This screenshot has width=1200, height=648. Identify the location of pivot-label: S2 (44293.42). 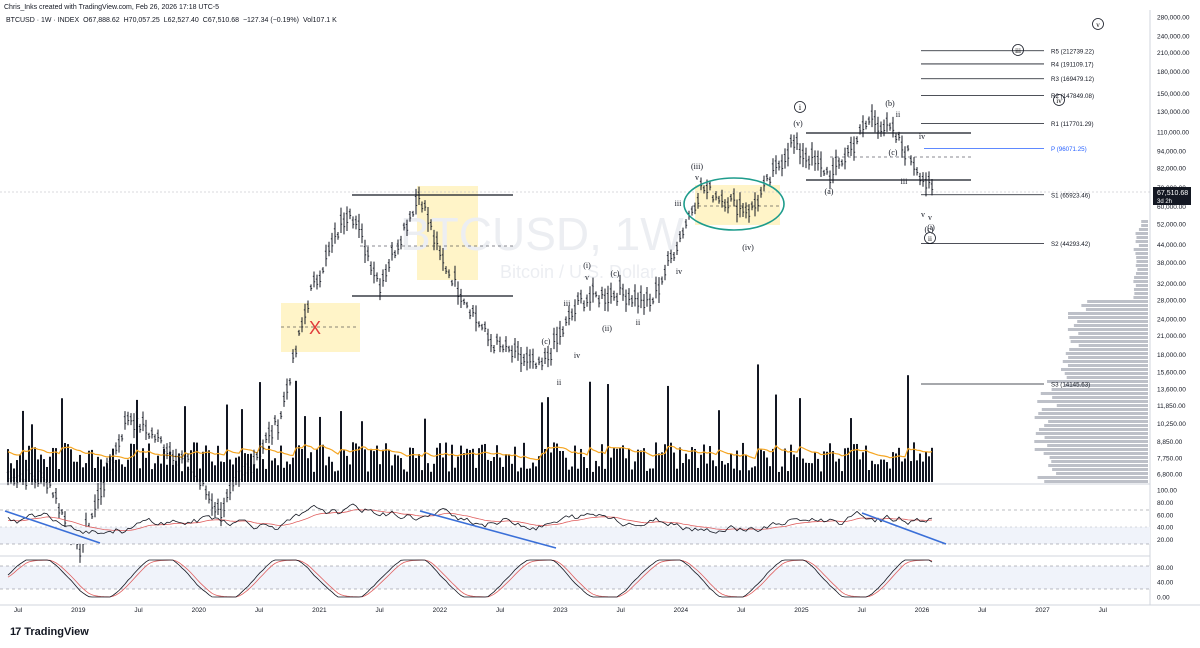
(1070, 244).